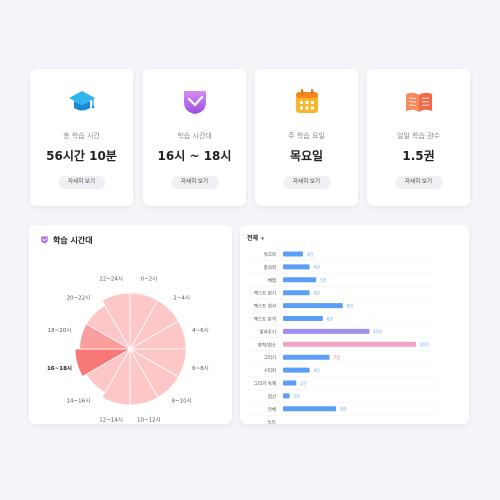  I want to click on bar-value-label: 13건, so click(377, 331).